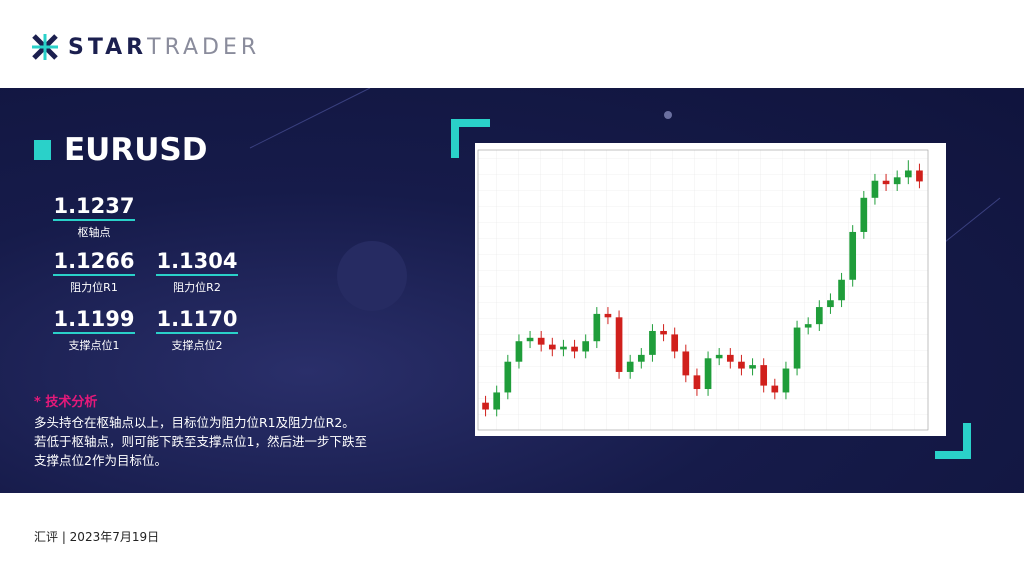 The image size is (1024, 576). Describe the element at coordinates (94, 232) in the screenshot. I see `pivot-label: 枢轴点` at that location.